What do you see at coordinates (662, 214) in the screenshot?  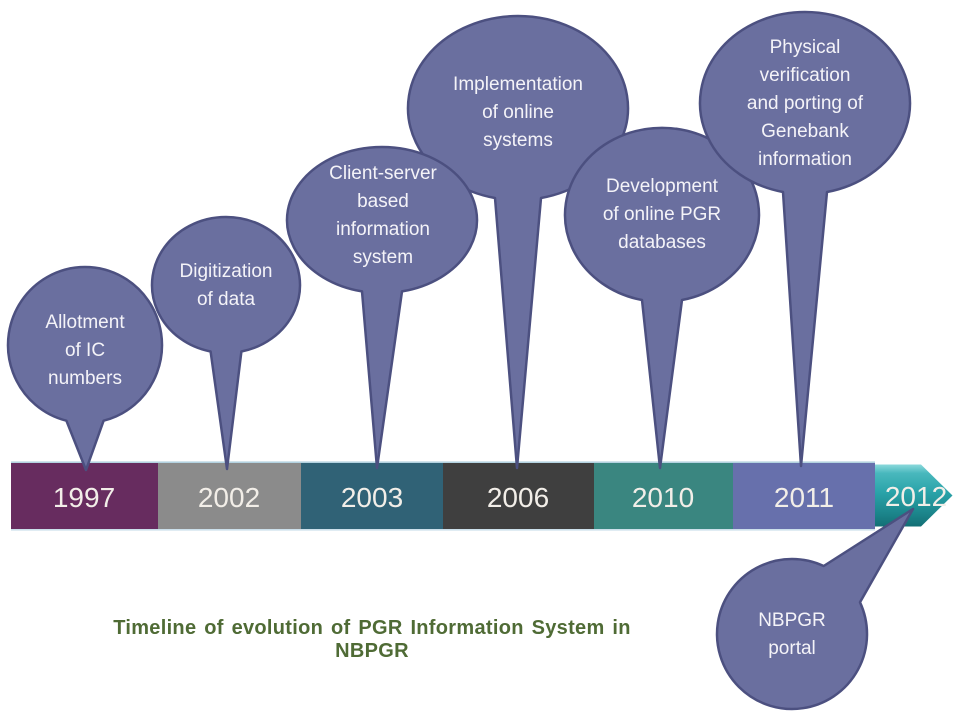 I see `balloon-label-development-online-pgr-databases: Development of online PGR databases` at bounding box center [662, 214].